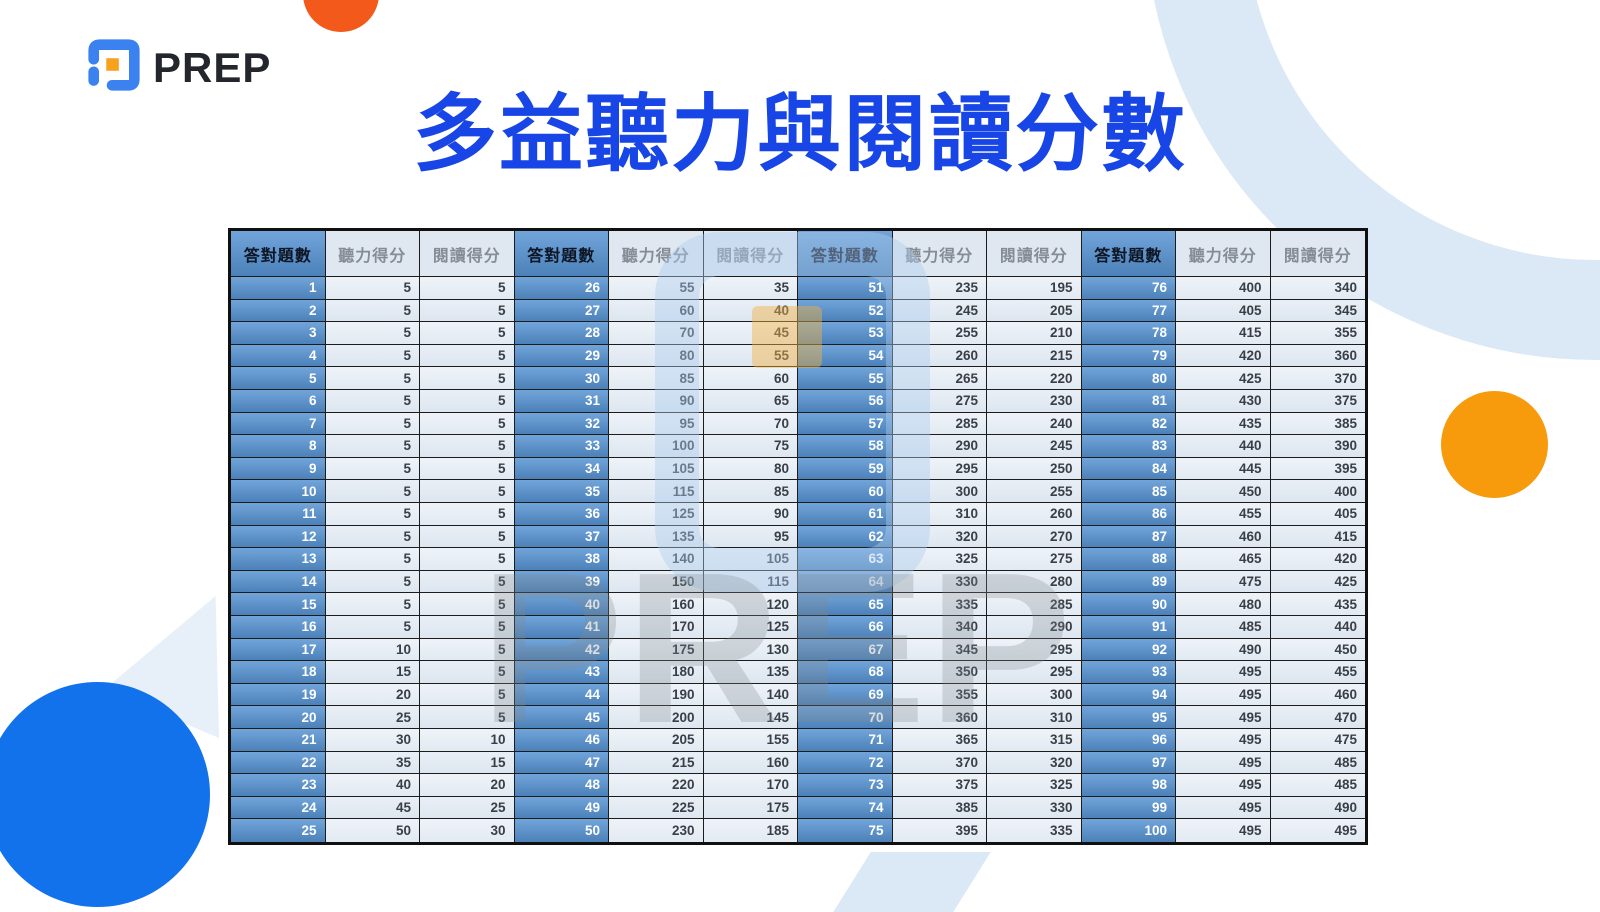 The width and height of the screenshot is (1600, 912). I want to click on score-cell: 190, so click(656, 695).